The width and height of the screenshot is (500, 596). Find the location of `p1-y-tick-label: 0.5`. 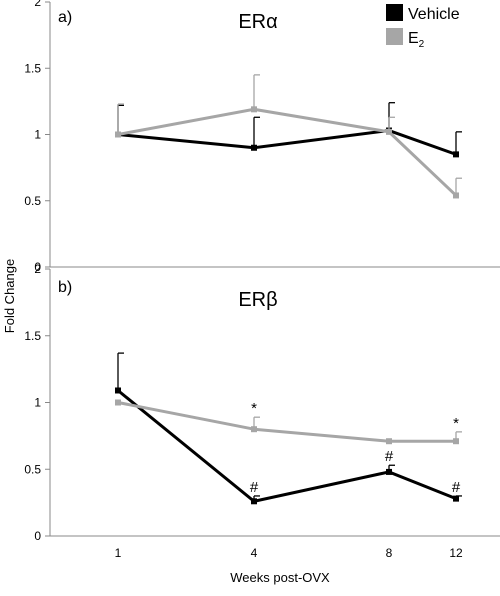

p1-y-tick-label: 0.5 is located at coordinates (32, 469).